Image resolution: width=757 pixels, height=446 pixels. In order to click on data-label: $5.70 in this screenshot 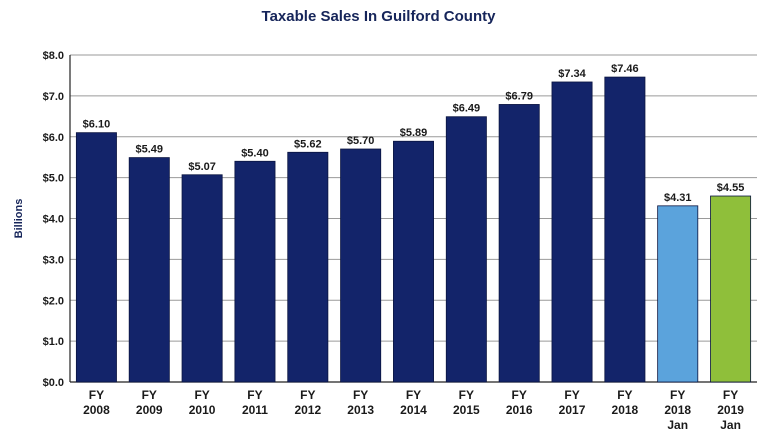, I will do `click(361, 141)`.